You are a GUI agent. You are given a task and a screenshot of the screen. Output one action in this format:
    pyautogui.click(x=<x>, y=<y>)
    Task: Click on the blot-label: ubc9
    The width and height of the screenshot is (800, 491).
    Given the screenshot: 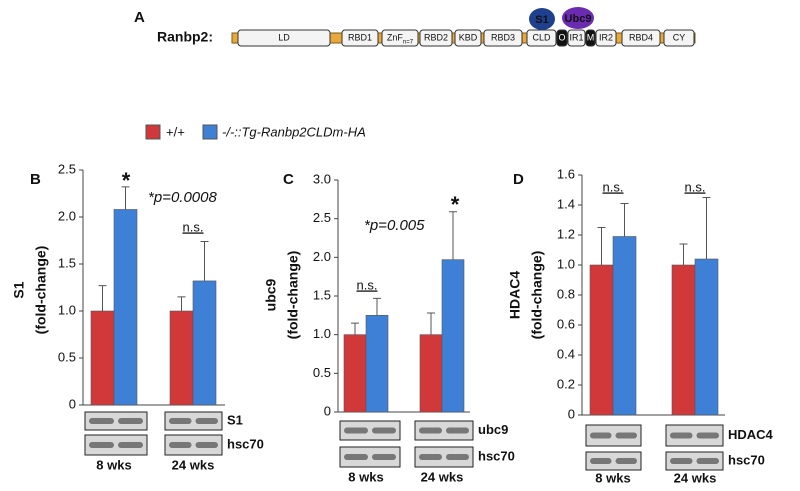 What is the action you would take?
    pyautogui.click(x=493, y=429)
    